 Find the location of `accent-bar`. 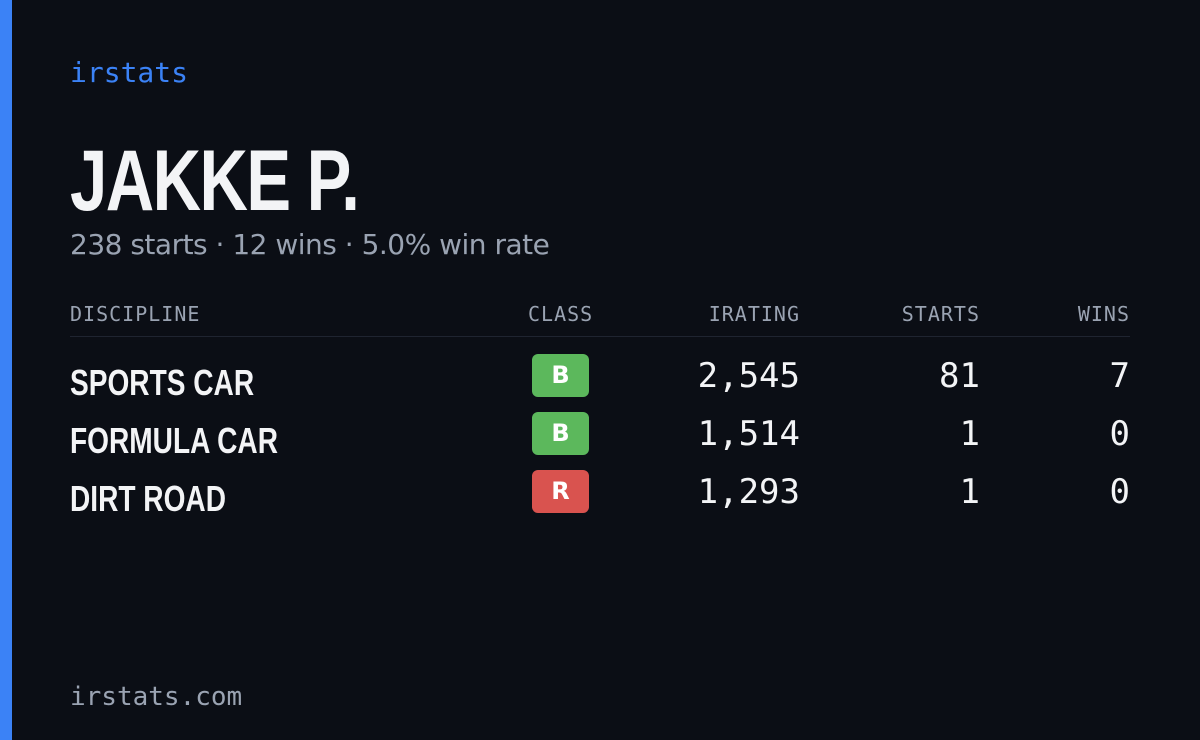

accent-bar is located at coordinates (6, 370).